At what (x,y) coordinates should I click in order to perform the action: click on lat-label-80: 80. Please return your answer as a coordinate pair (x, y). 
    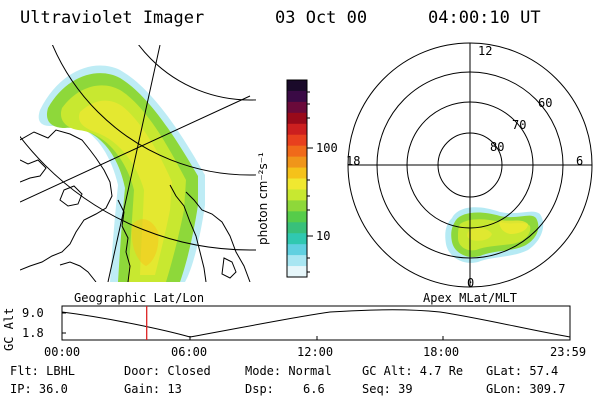
    Looking at the image, I should click on (497, 147).